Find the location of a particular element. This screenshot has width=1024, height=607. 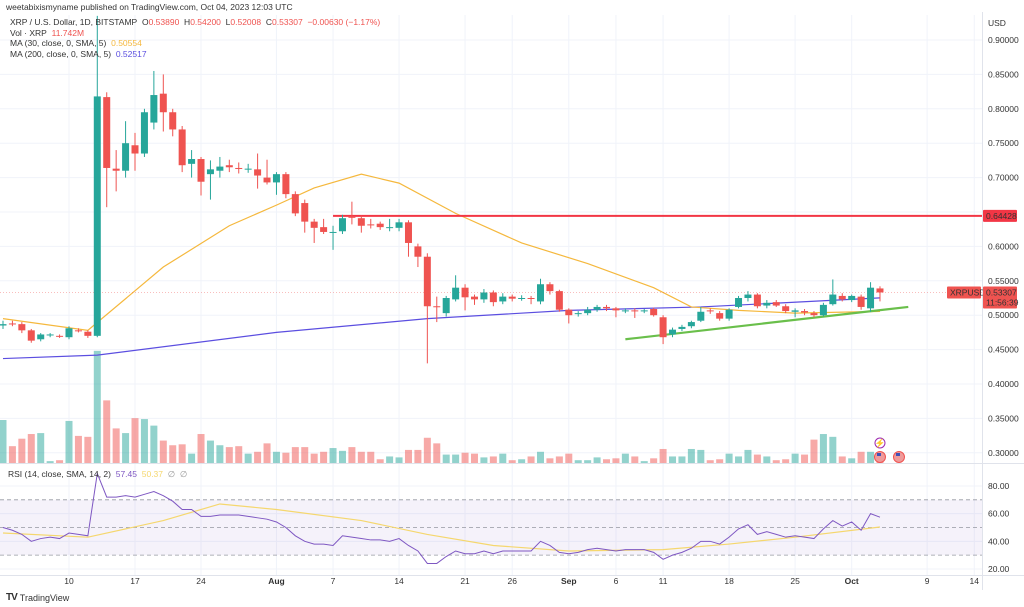

ma200-value: 0.52517 is located at coordinates (131, 53).